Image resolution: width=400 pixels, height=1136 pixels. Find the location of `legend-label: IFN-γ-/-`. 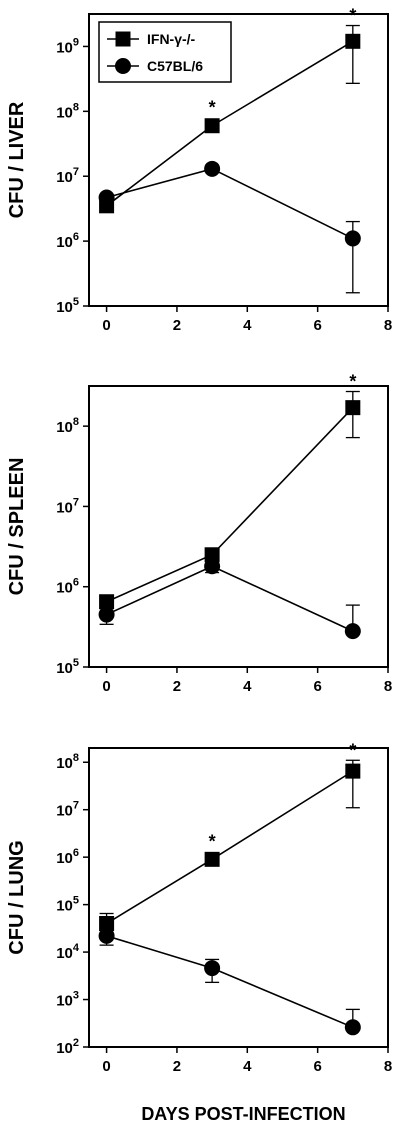

legend-label: IFN-γ-/- is located at coordinates (171, 39).